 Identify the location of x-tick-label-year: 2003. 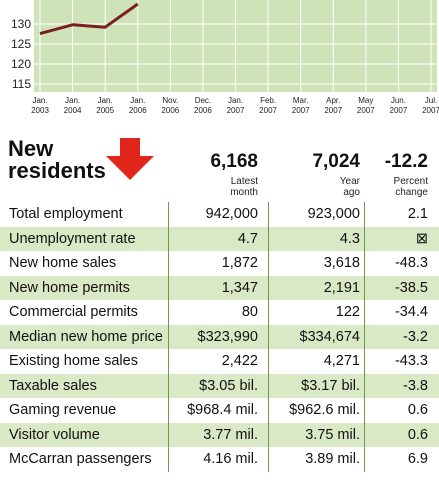
(40, 110).